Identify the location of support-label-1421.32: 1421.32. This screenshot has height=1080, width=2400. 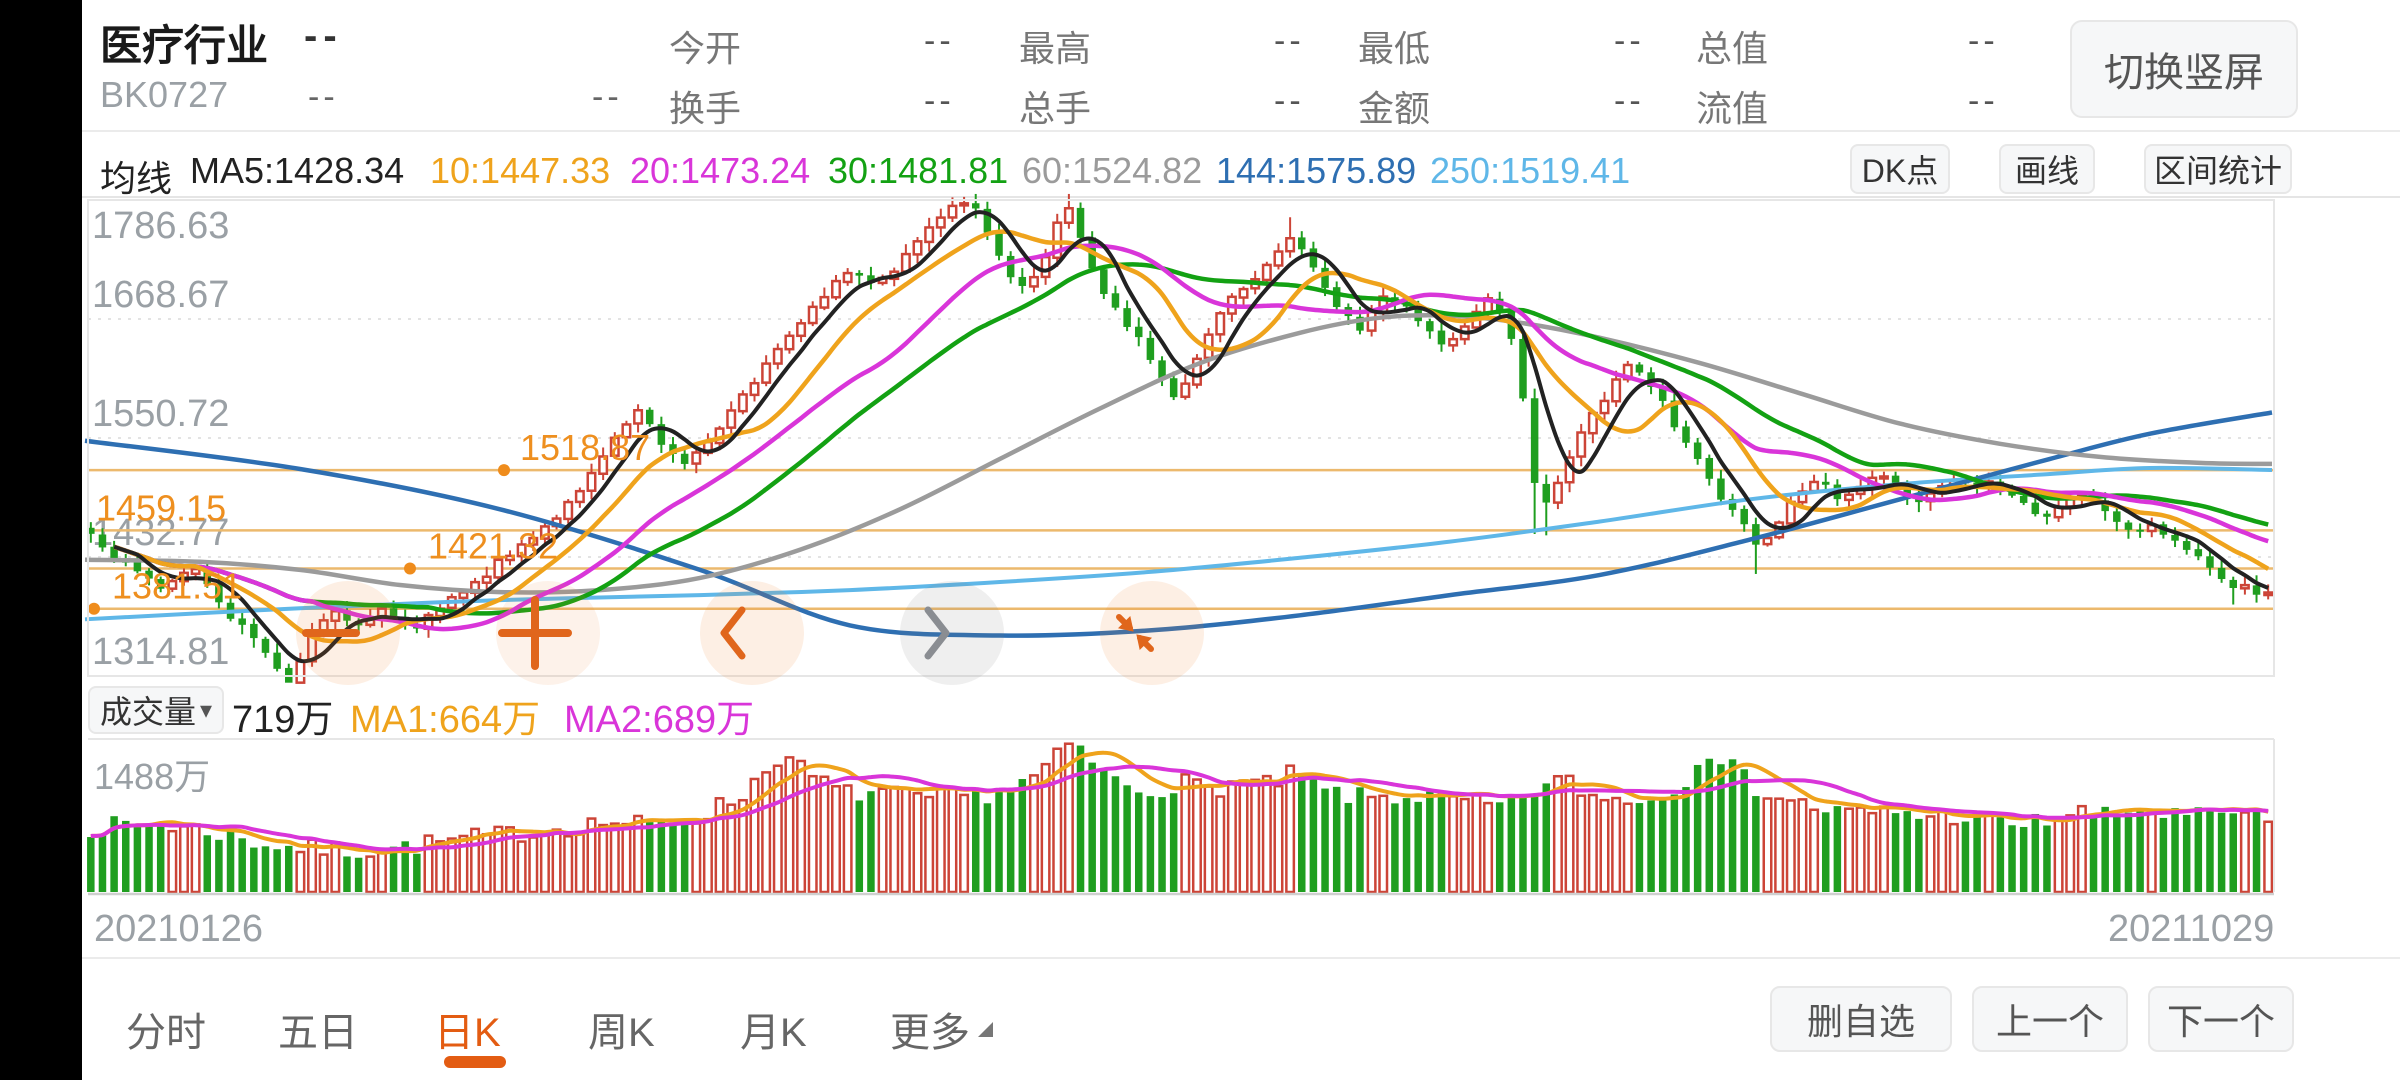
(493, 546).